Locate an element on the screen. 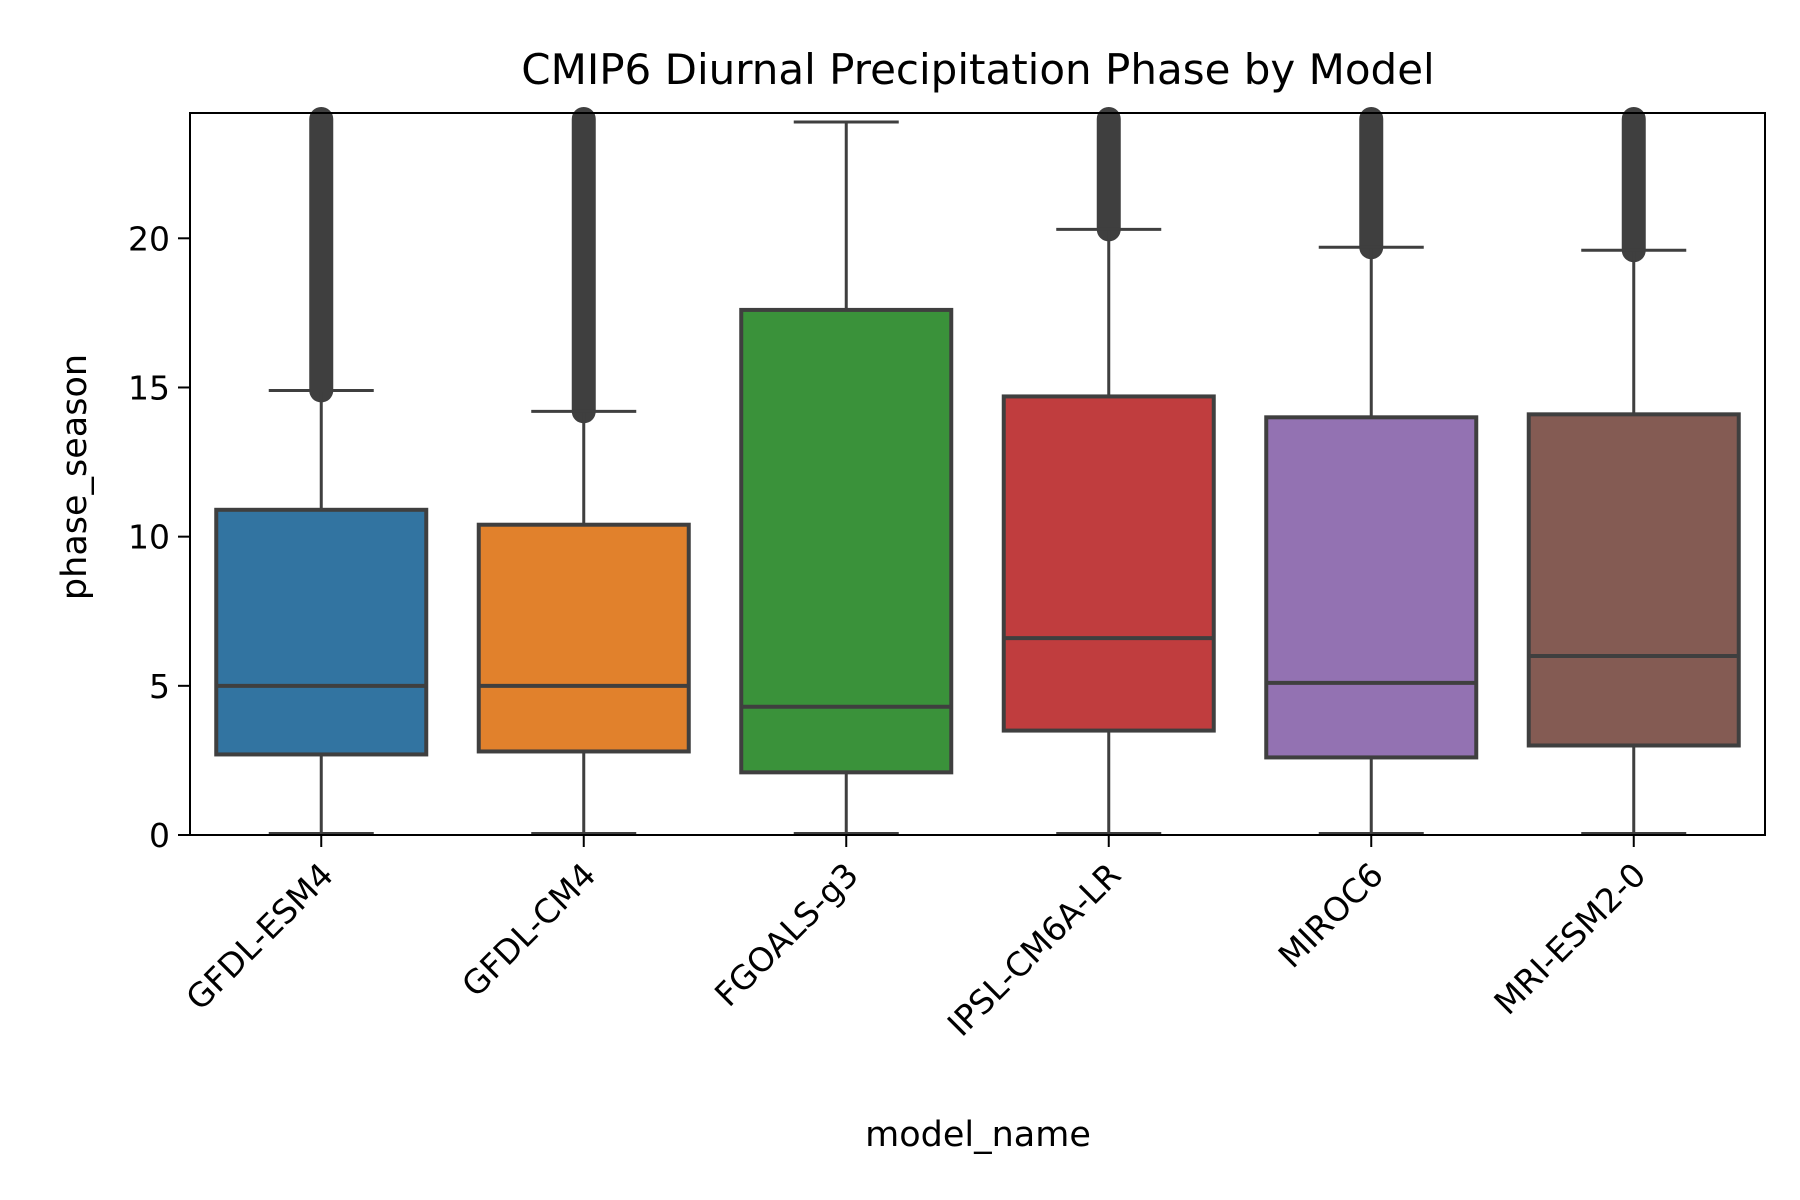 The height and width of the screenshot is (1200, 1800). y-tick-label: 15 is located at coordinates (149, 387).